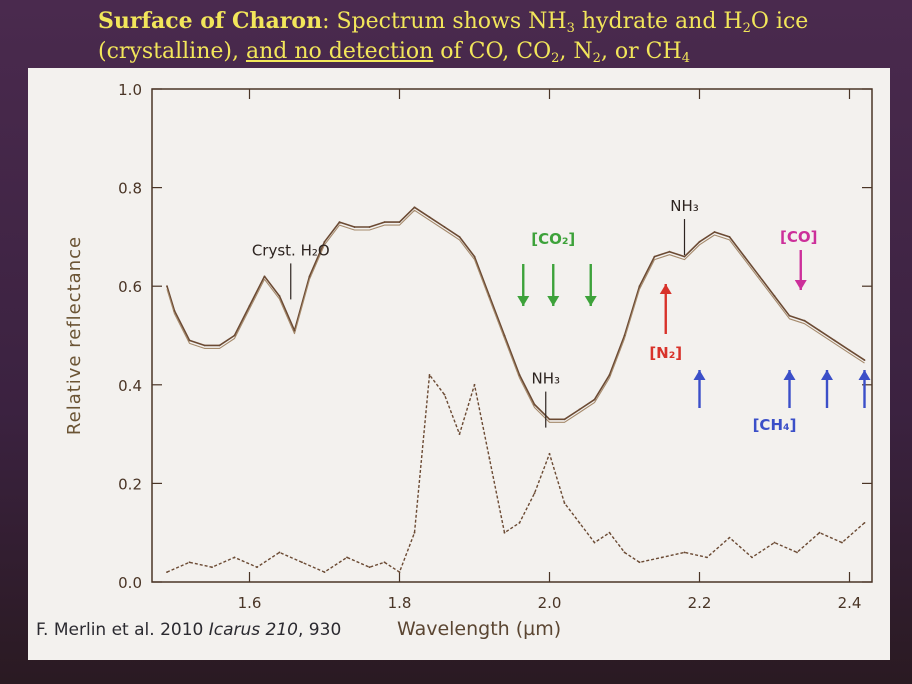  I want to click on n2-label: [N₂], so click(665, 353).